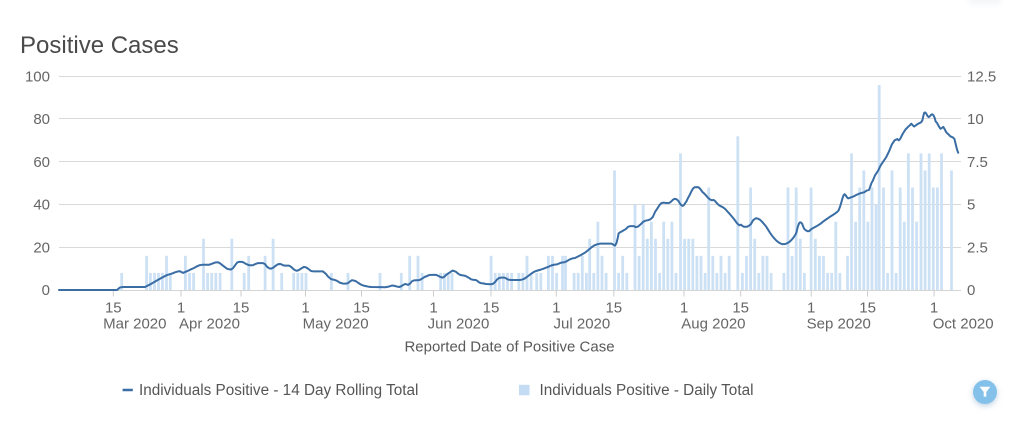 The height and width of the screenshot is (431, 1024). Describe the element at coordinates (134, 324) in the screenshot. I see `svg-text: Mar 2020` at that location.